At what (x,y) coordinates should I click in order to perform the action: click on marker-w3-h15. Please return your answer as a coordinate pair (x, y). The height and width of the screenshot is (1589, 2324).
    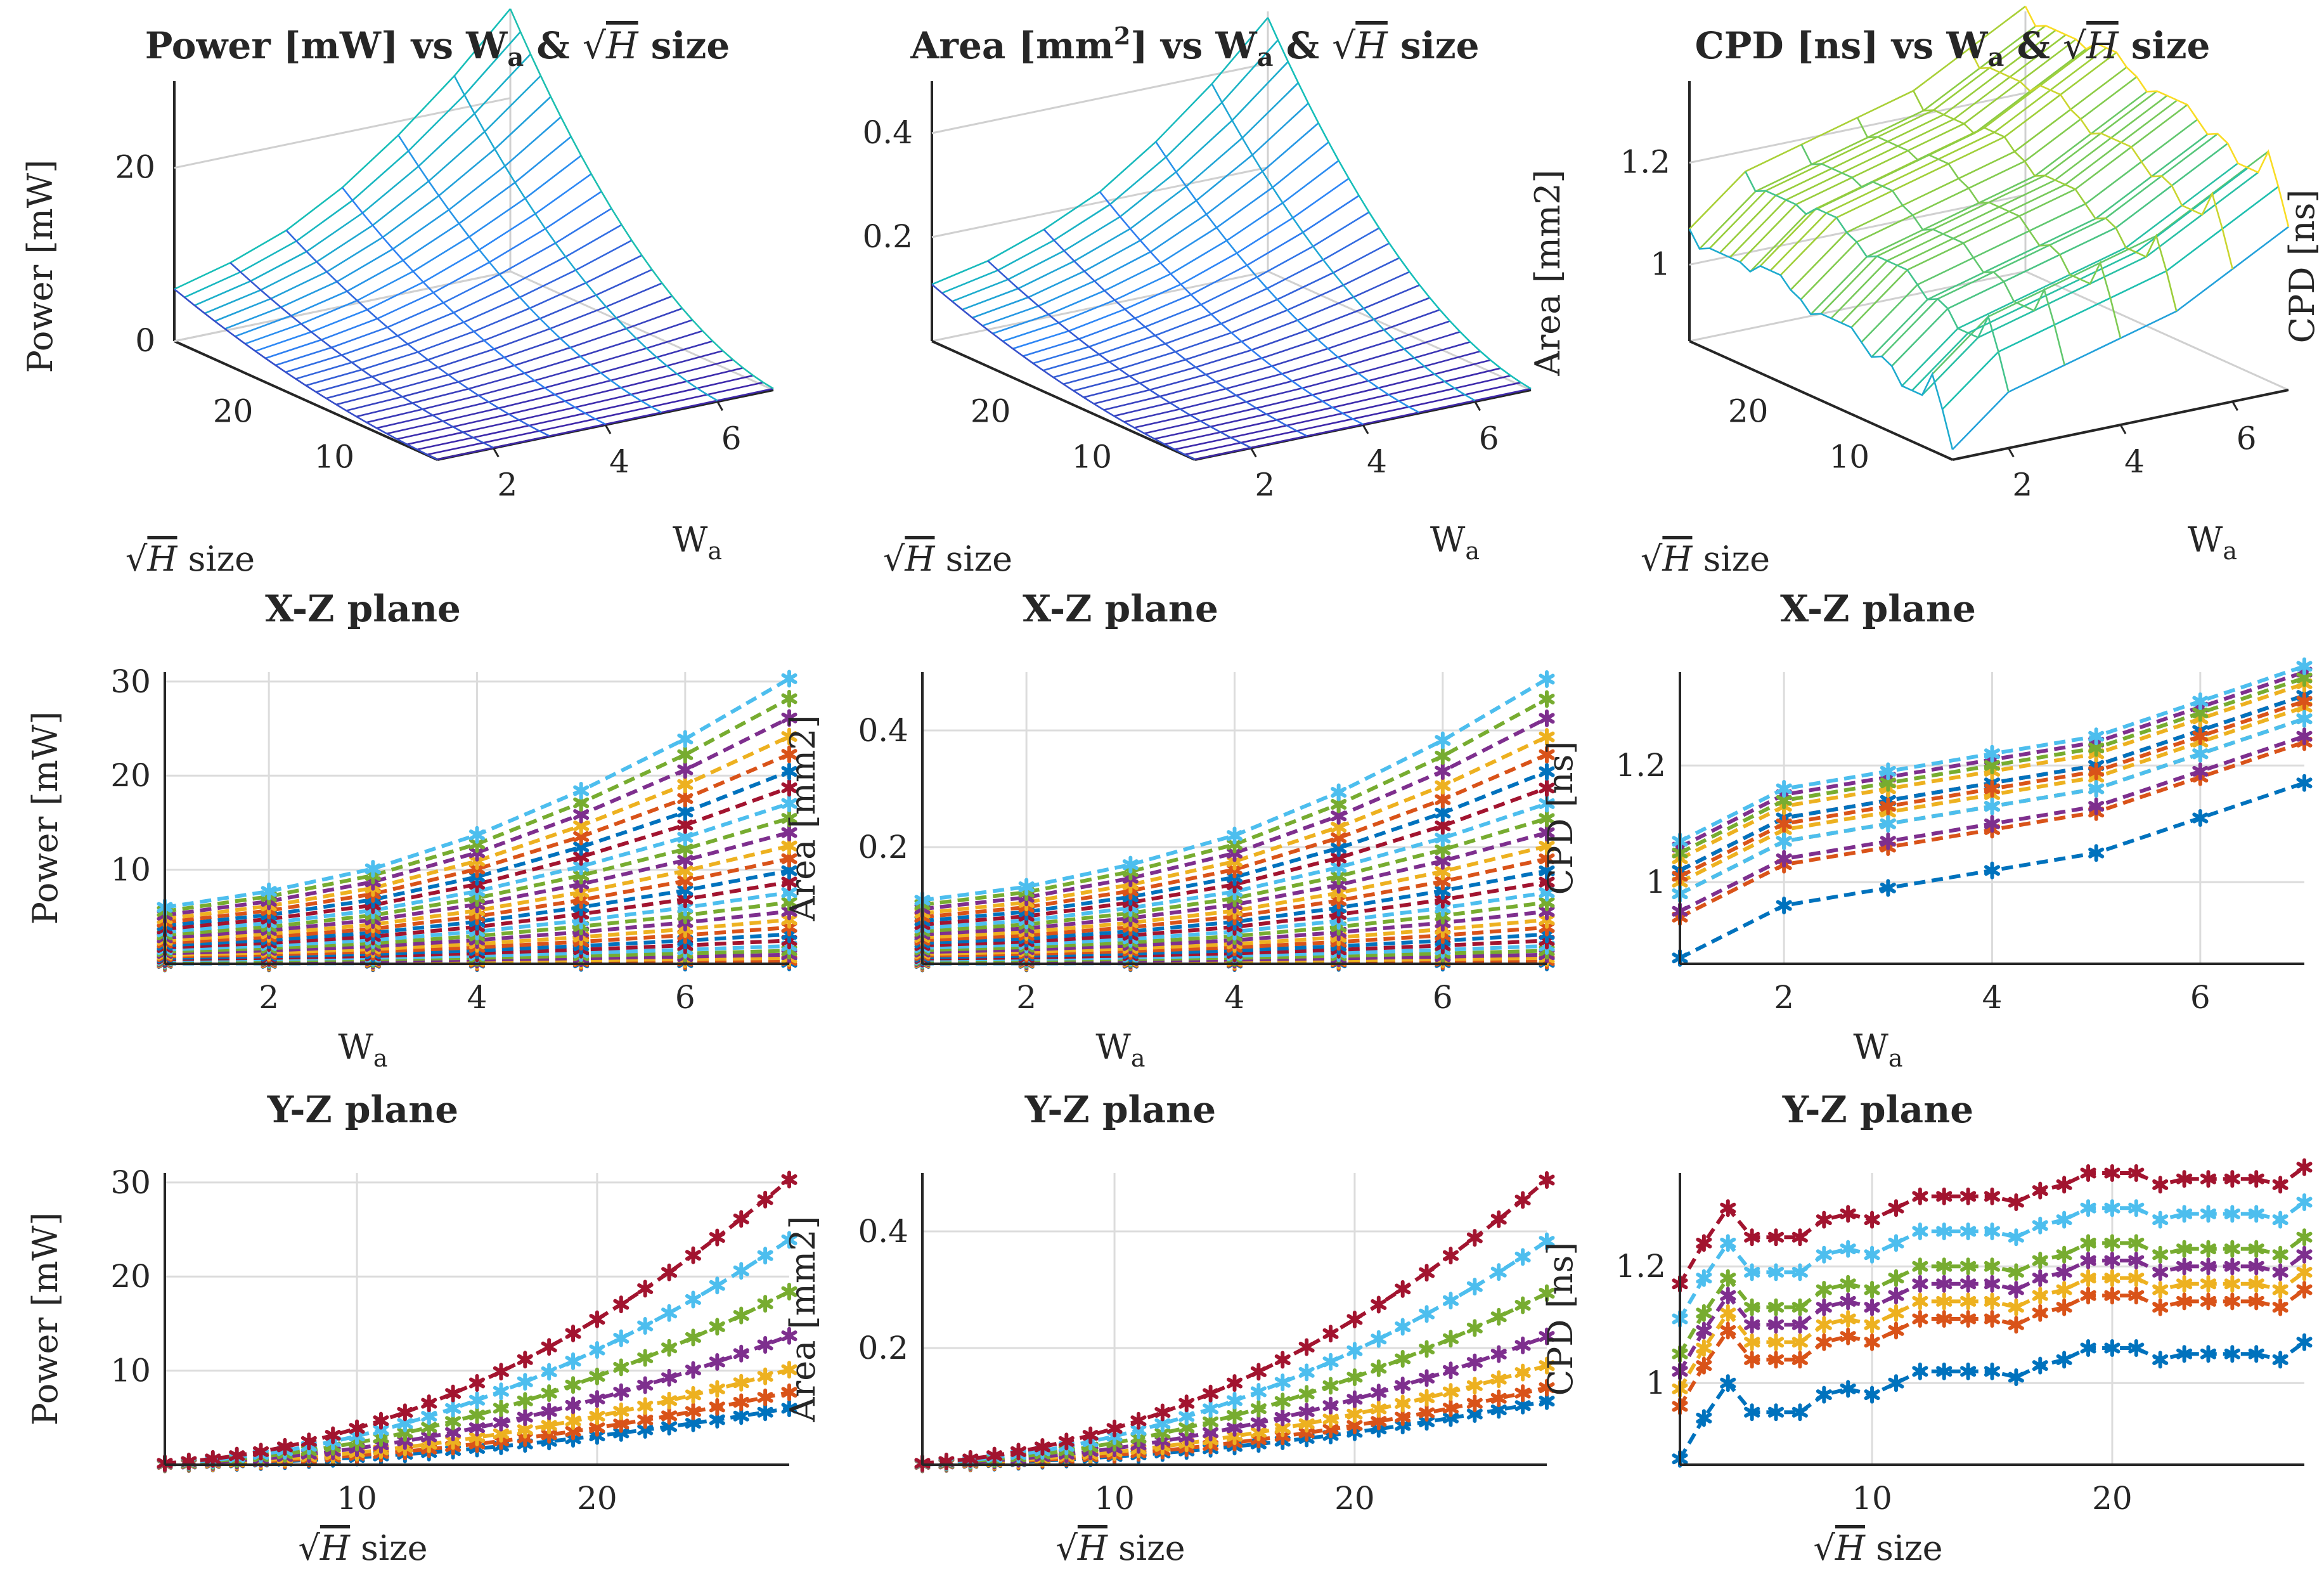
    Looking at the image, I should click on (1993, 1301).